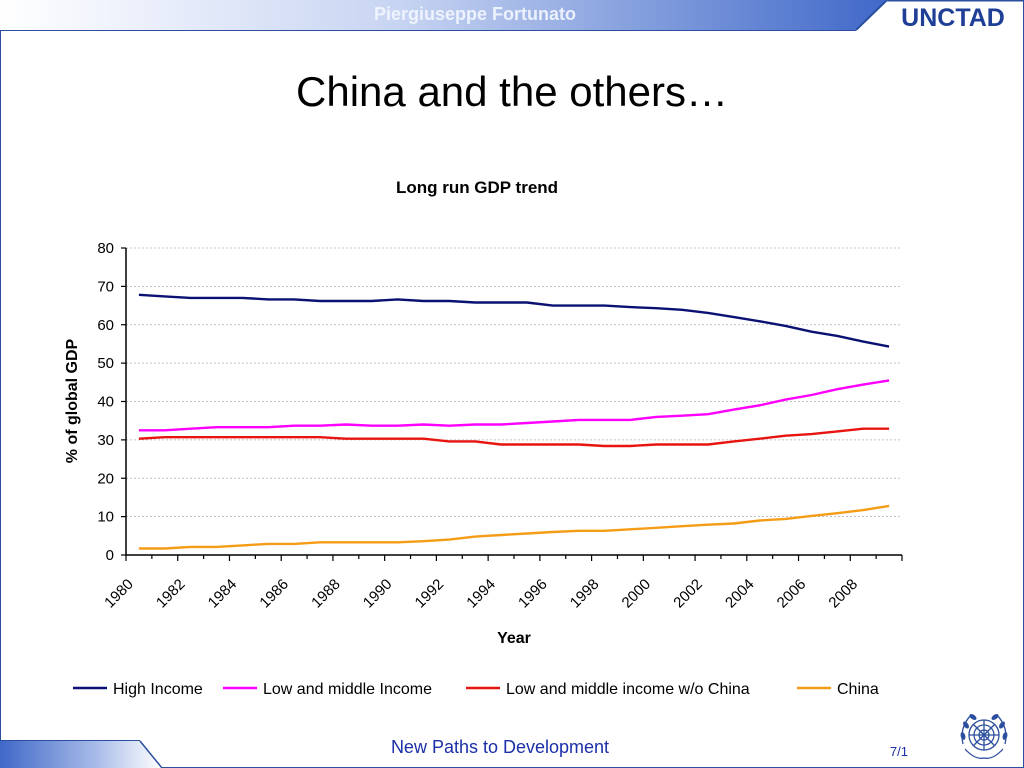 This screenshot has height=768, width=1024. What do you see at coordinates (477, 187) in the screenshot?
I see `chart-title: Long run GDP trend` at bounding box center [477, 187].